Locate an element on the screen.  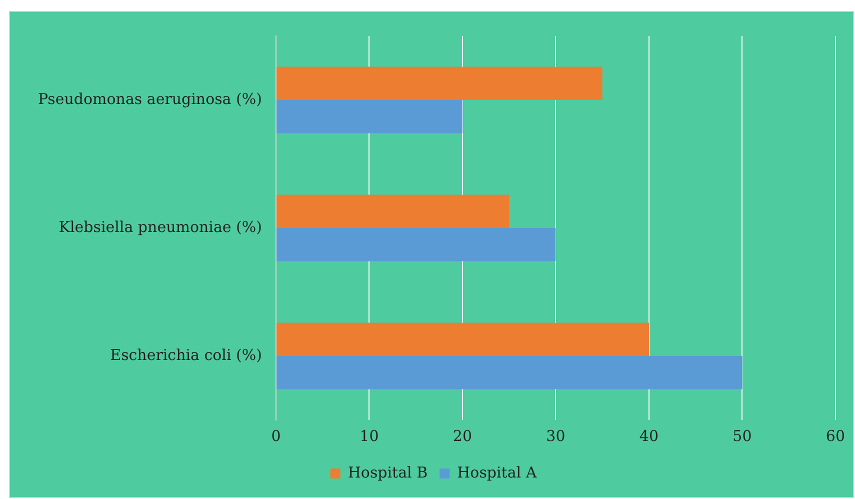
x-tick-label: 0 is located at coordinates (276, 435).